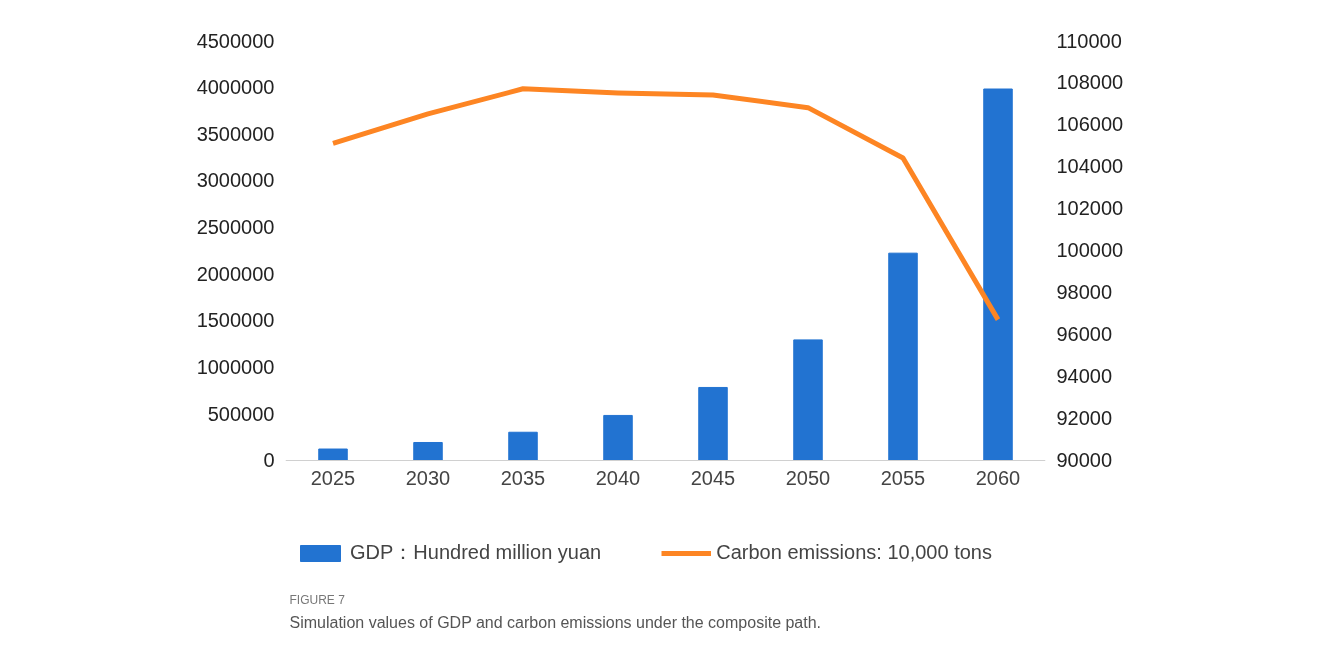 The image size is (1322, 649). Describe the element at coordinates (476, 552) in the screenshot. I see `legend-label: GDP：Hundred million yuan` at that location.